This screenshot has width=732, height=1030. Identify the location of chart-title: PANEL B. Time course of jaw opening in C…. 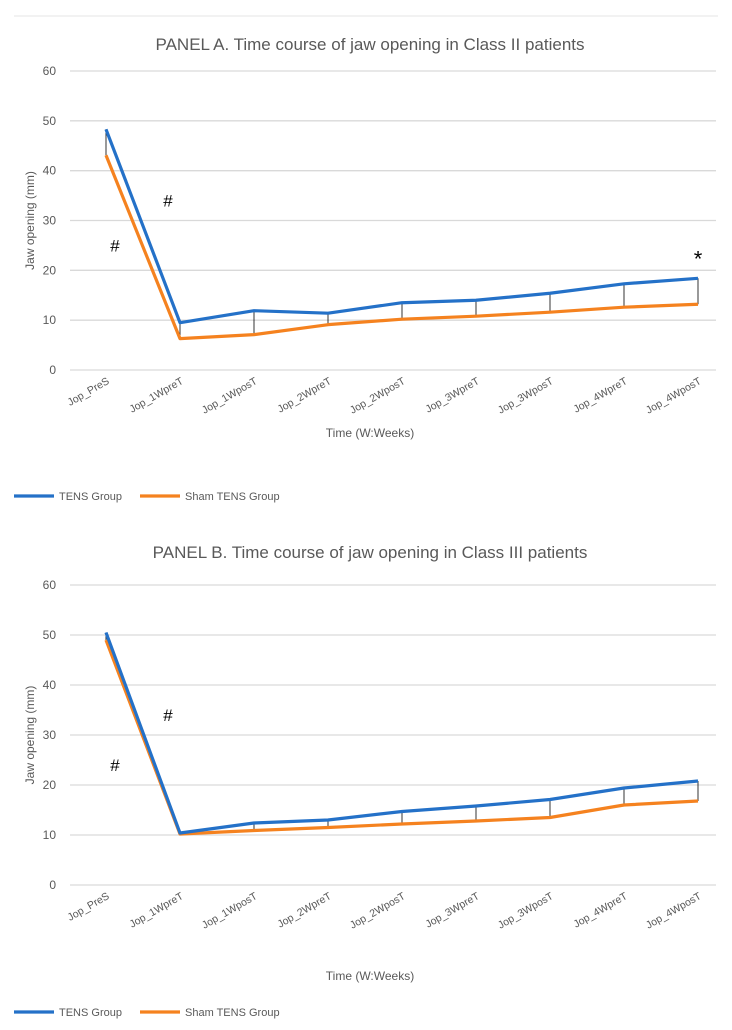
(370, 552).